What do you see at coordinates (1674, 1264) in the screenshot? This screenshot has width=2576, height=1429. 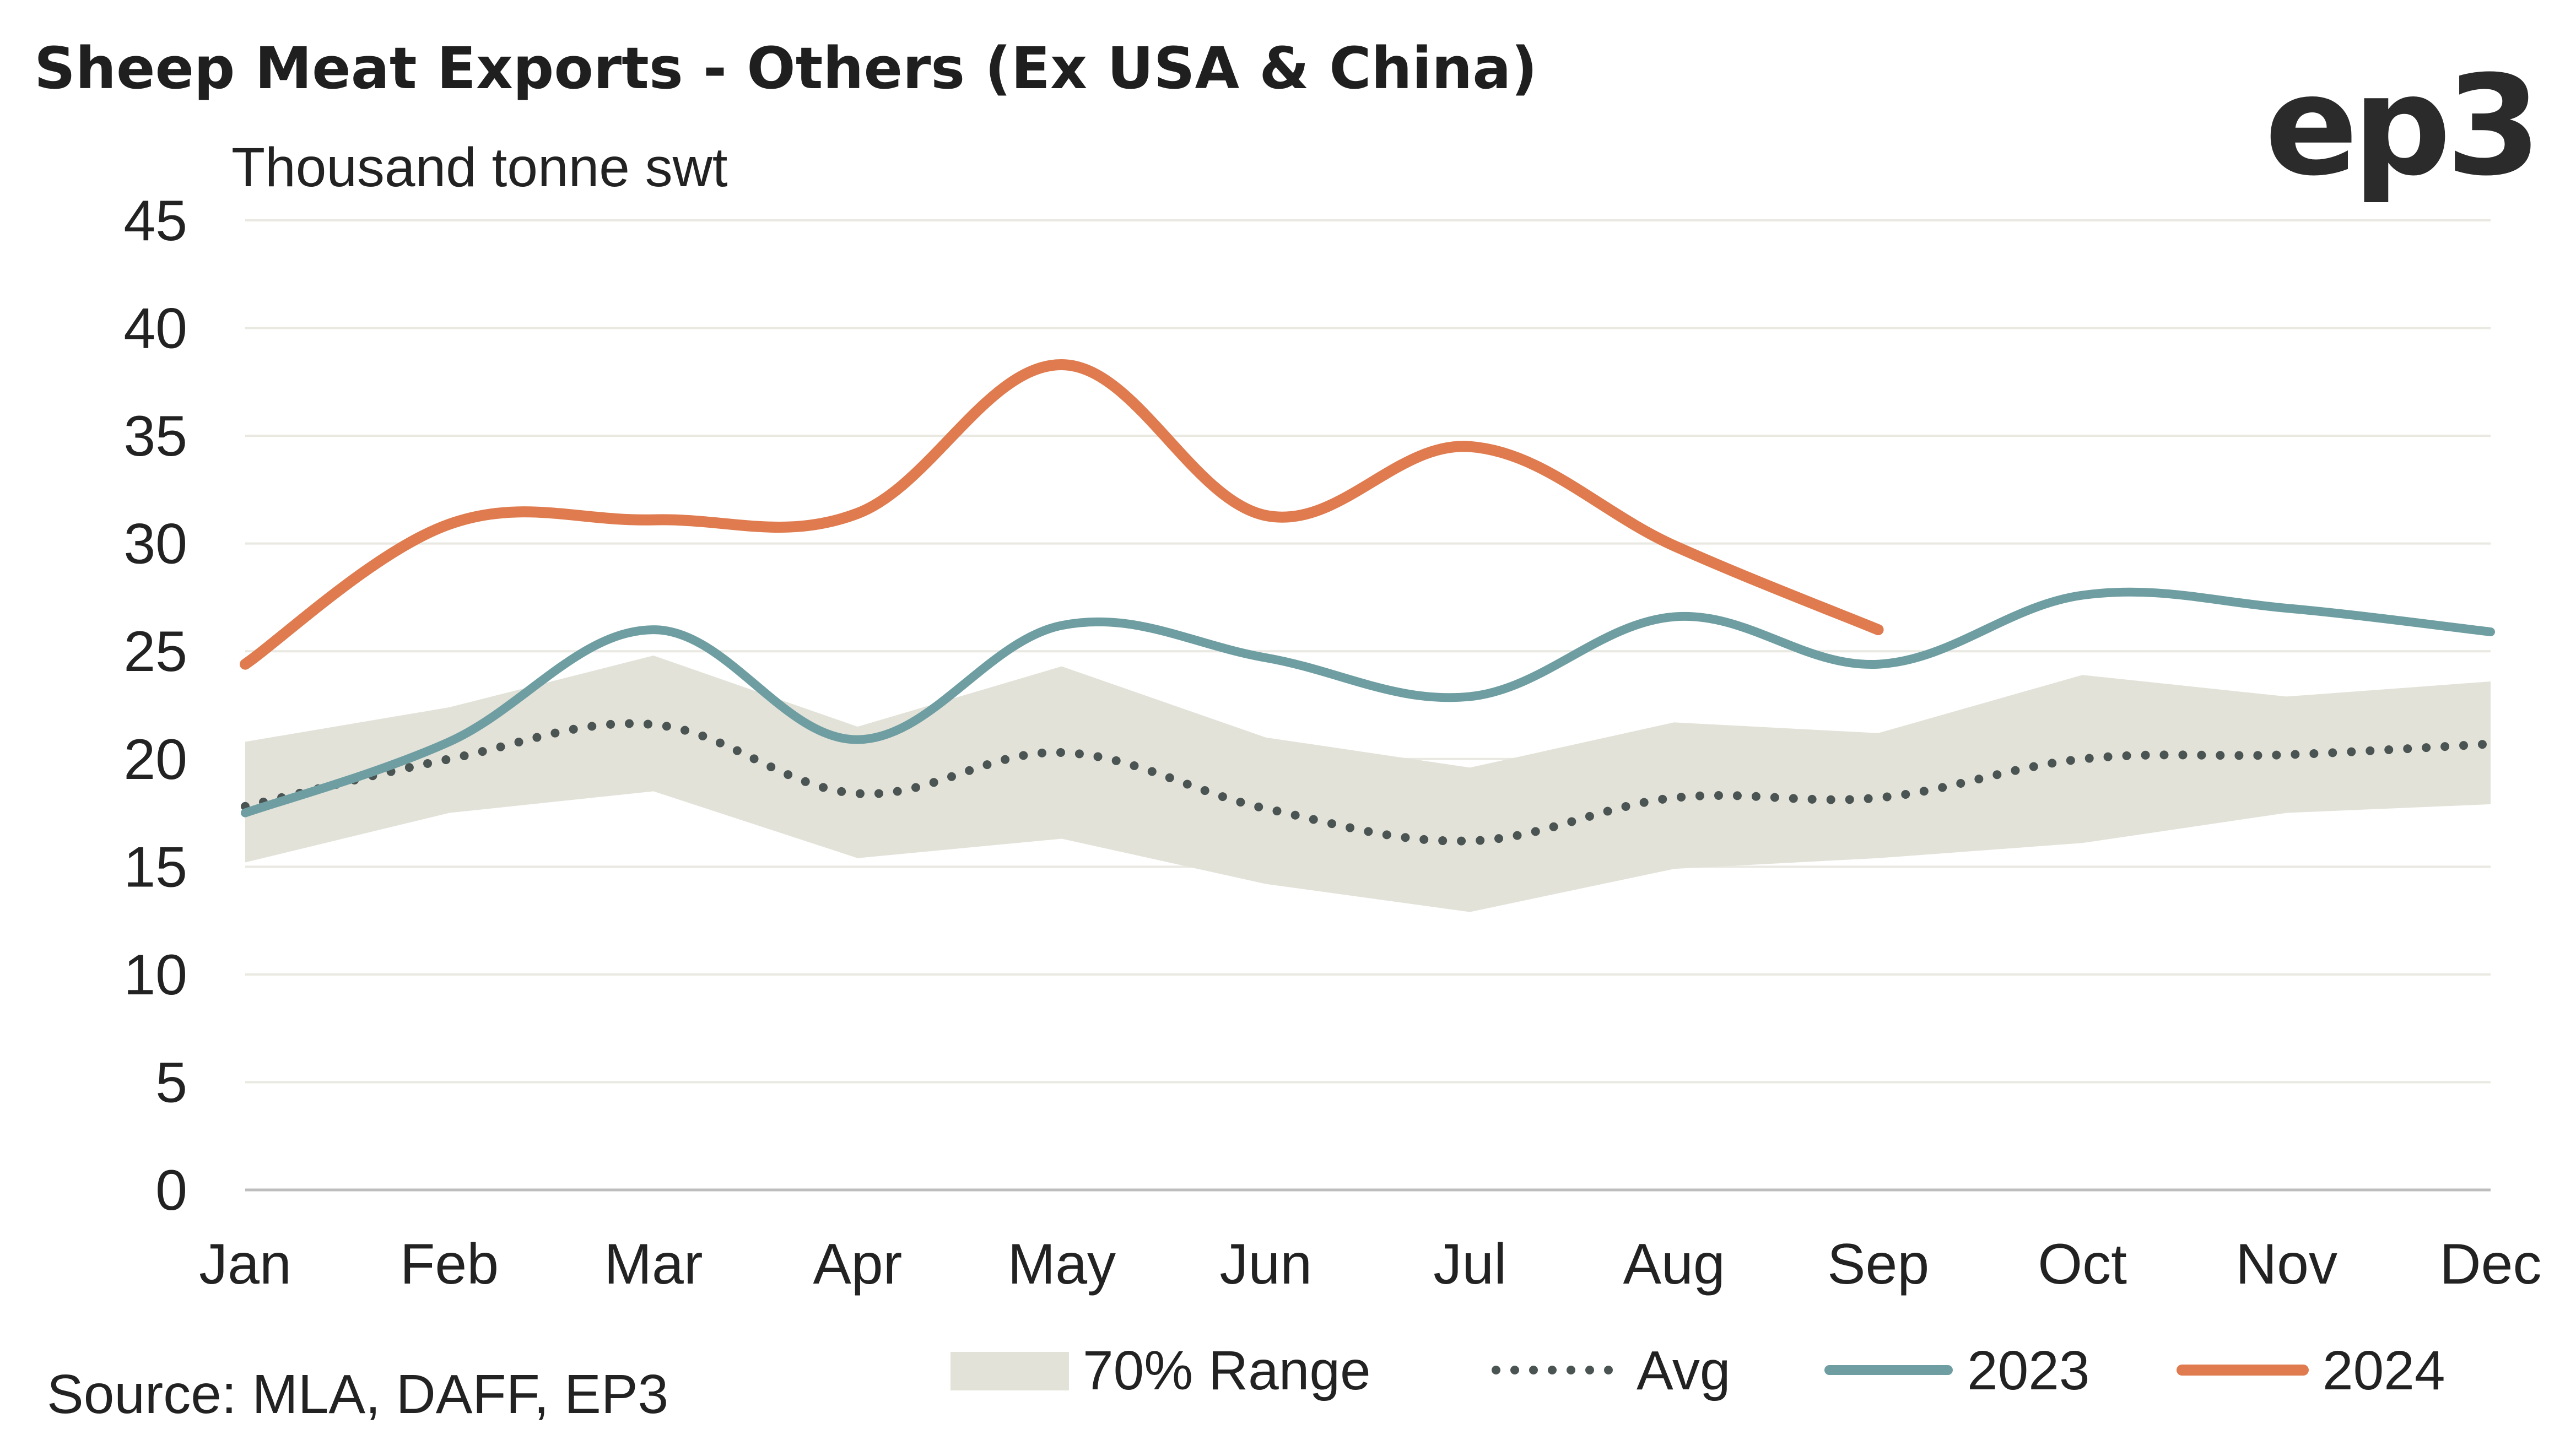 I see `x-tick-label: Aug` at bounding box center [1674, 1264].